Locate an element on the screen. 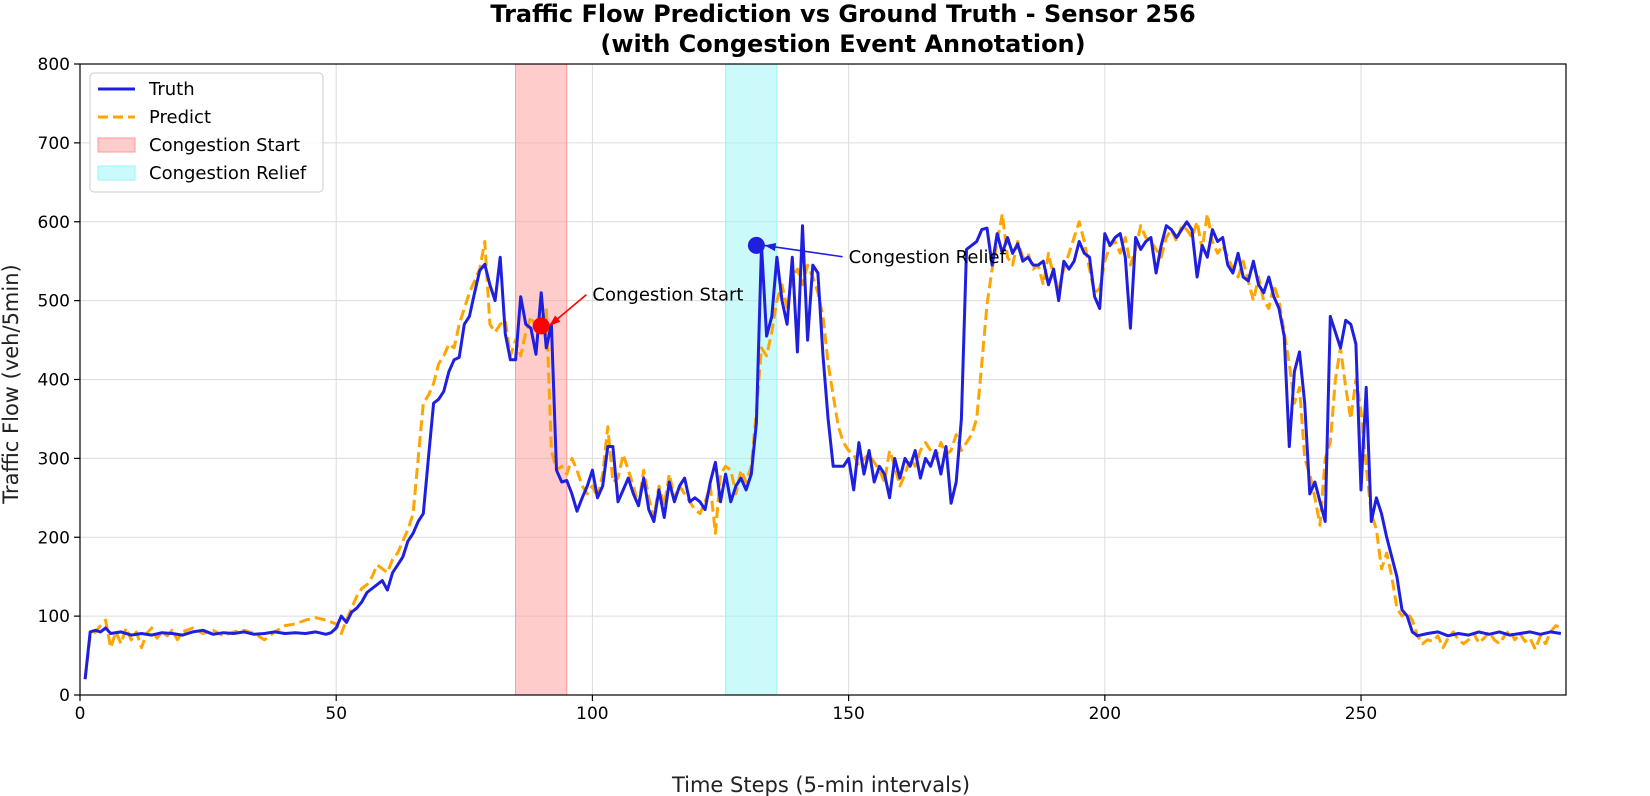  annotation-arrowhead-congestion-relief is located at coordinates (770, 247).